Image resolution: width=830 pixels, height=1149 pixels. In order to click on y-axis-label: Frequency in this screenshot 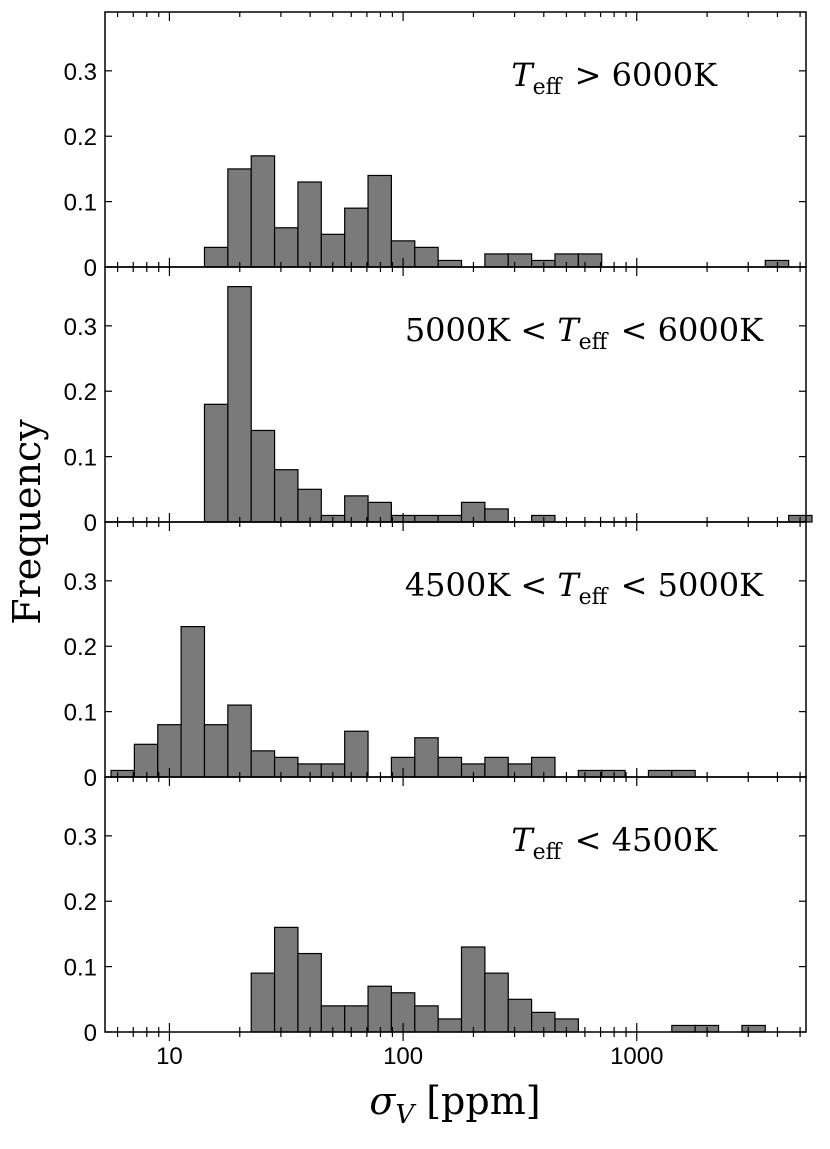, I will do `click(27, 522)`.